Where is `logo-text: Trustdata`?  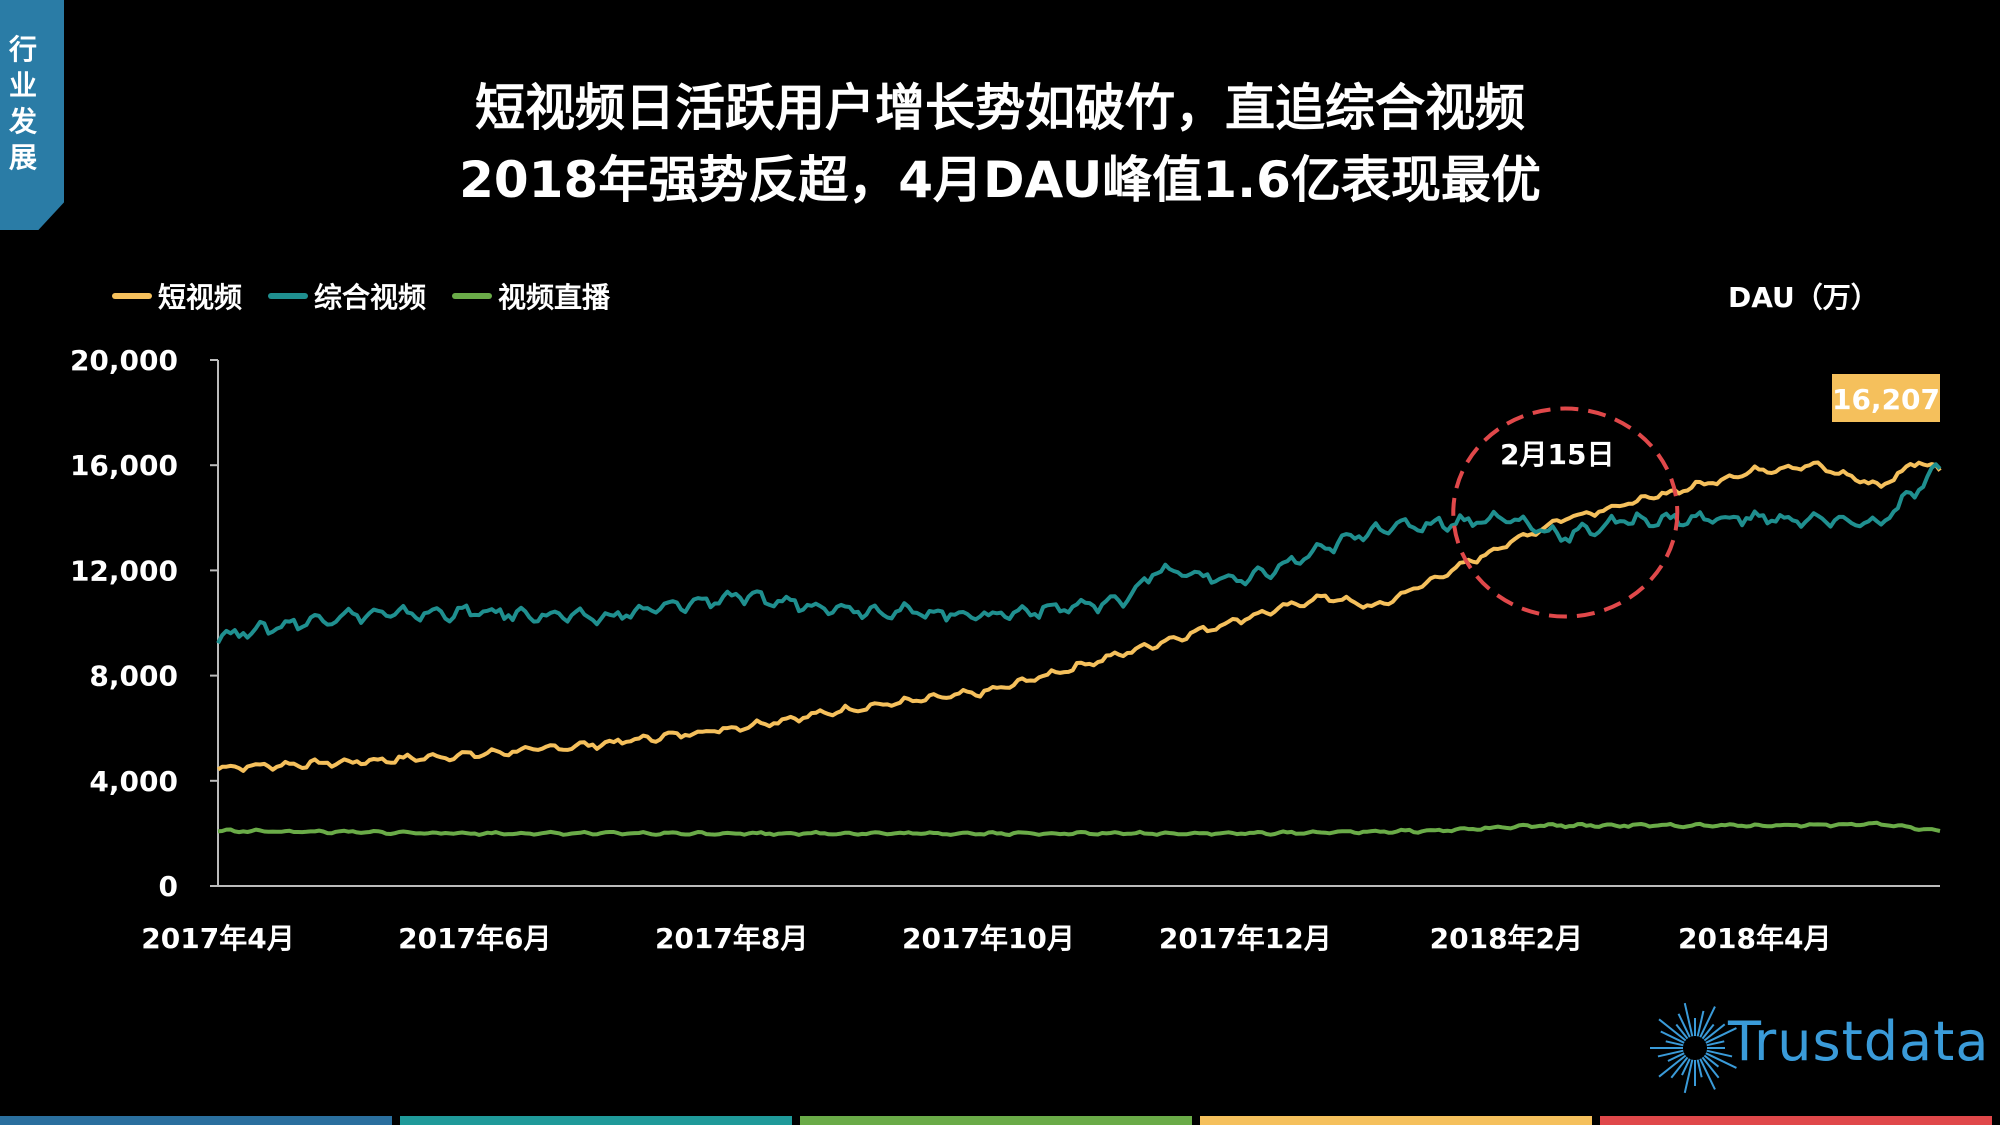 logo-text: Trustdata is located at coordinates (1859, 1041).